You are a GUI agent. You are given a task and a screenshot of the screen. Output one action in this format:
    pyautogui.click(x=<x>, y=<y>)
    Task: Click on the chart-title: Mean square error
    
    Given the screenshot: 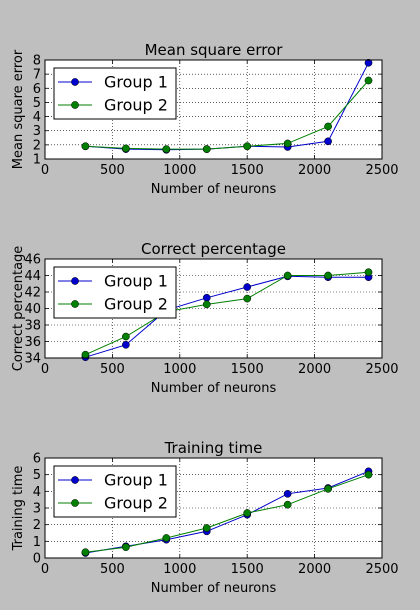 What is the action you would take?
    pyautogui.click(x=214, y=50)
    